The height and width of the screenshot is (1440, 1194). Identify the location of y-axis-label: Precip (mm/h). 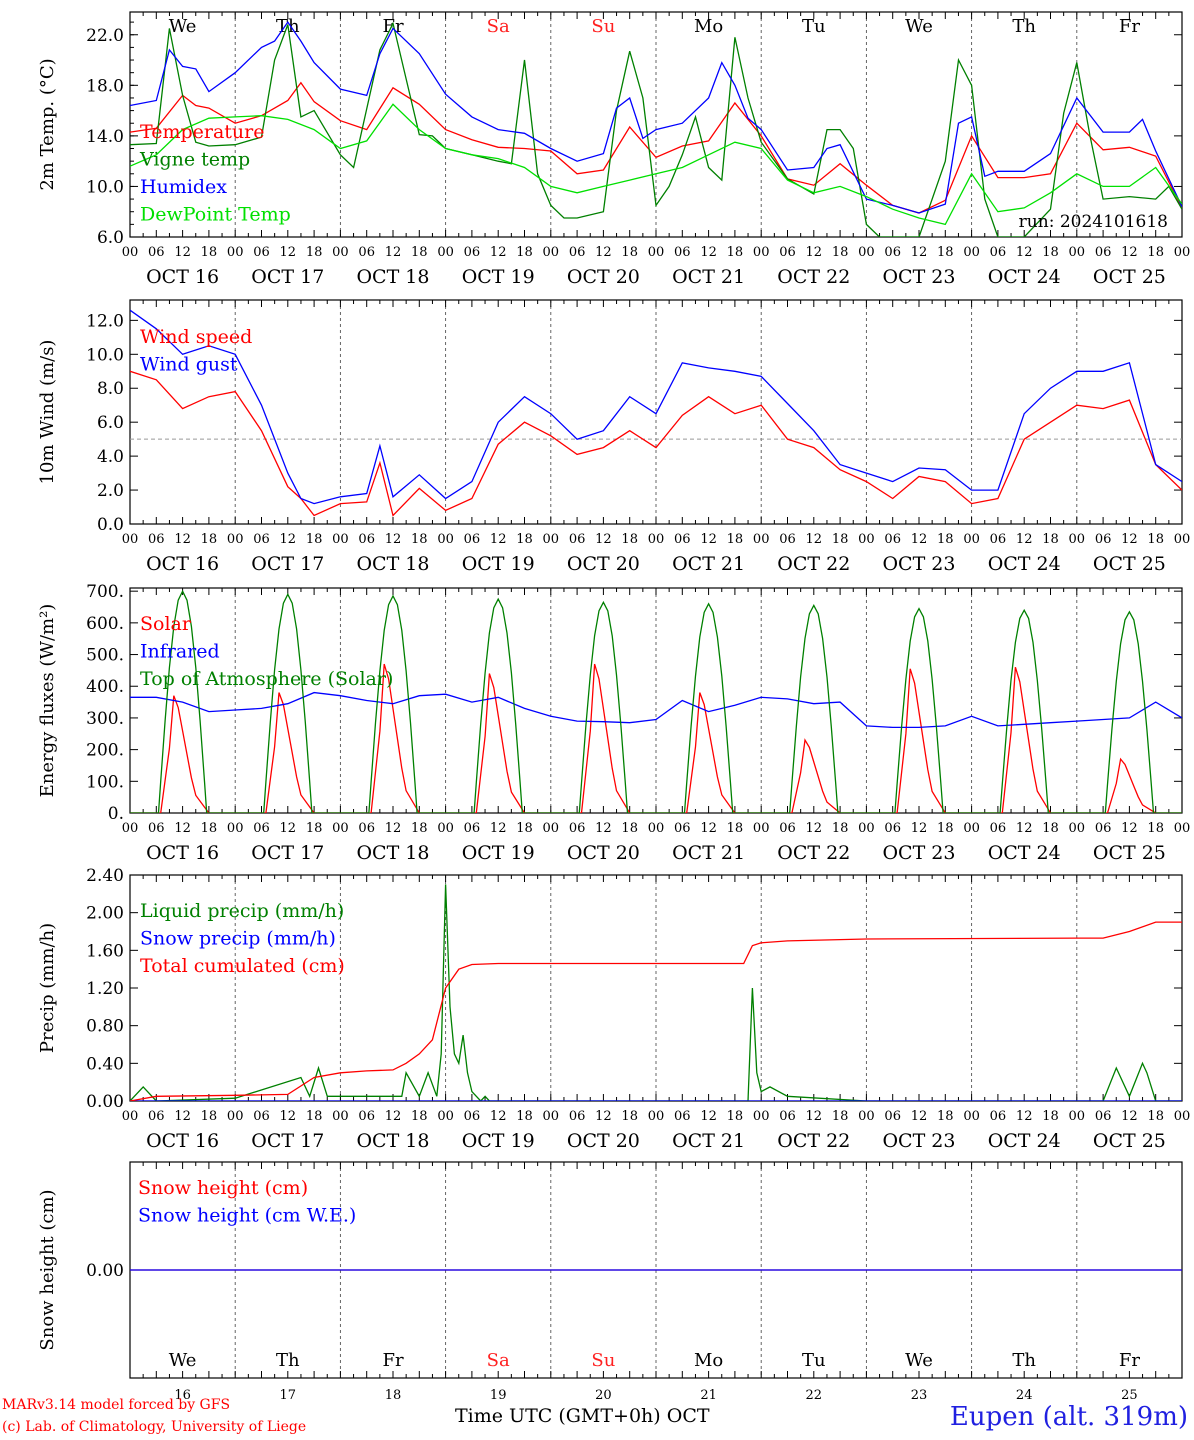
(47, 988).